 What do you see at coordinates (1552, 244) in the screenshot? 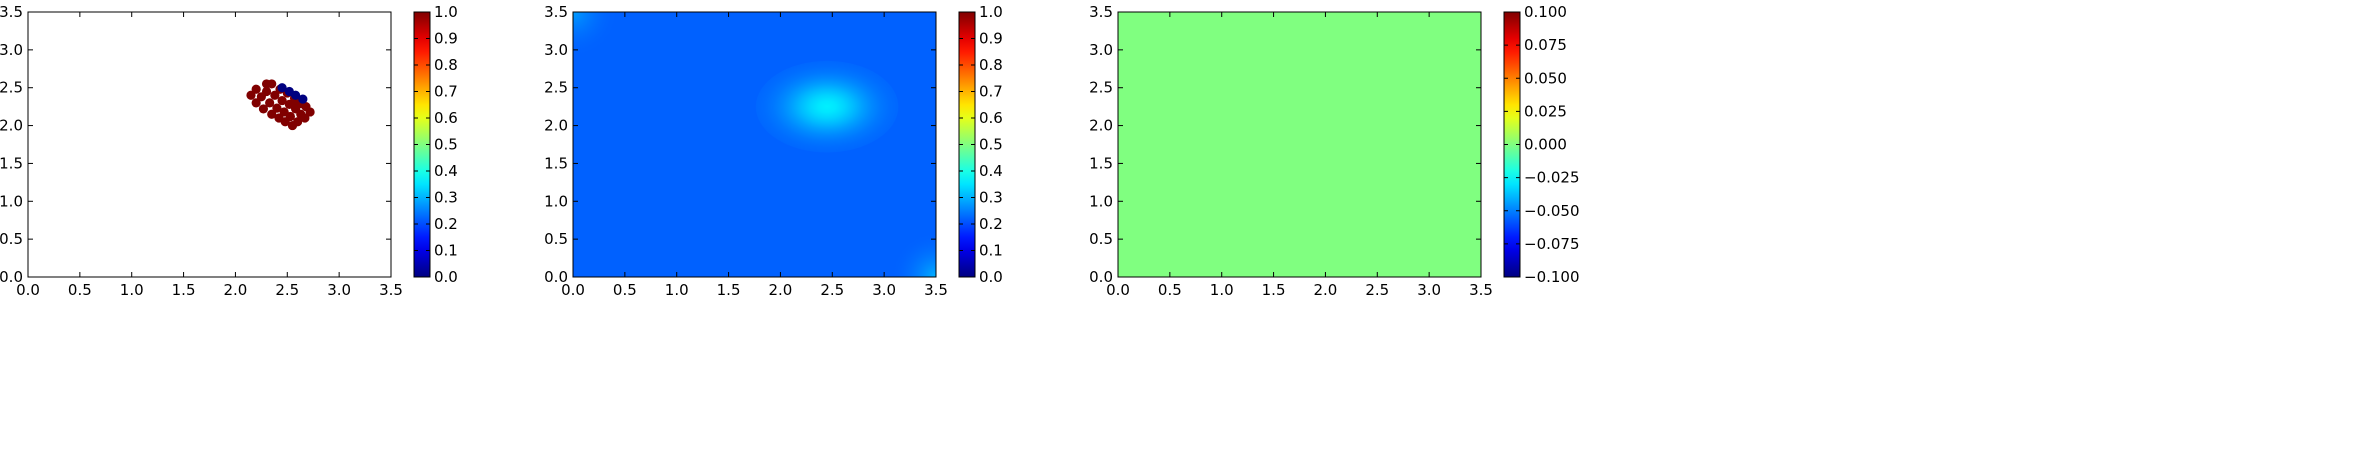
I see `colorbar-tick-label: −0.075` at bounding box center [1552, 244].